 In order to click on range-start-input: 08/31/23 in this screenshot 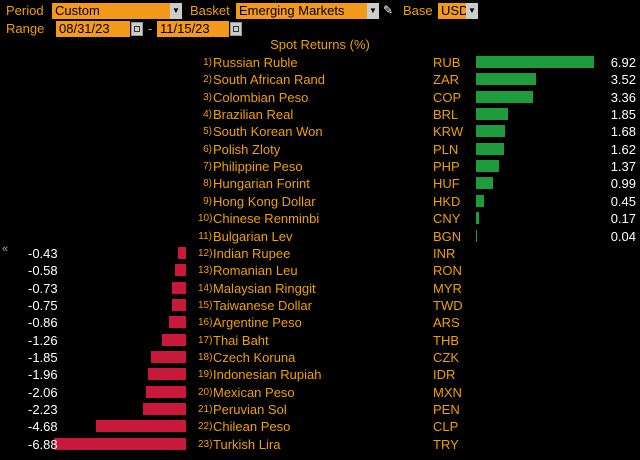, I will do `click(93, 29)`.